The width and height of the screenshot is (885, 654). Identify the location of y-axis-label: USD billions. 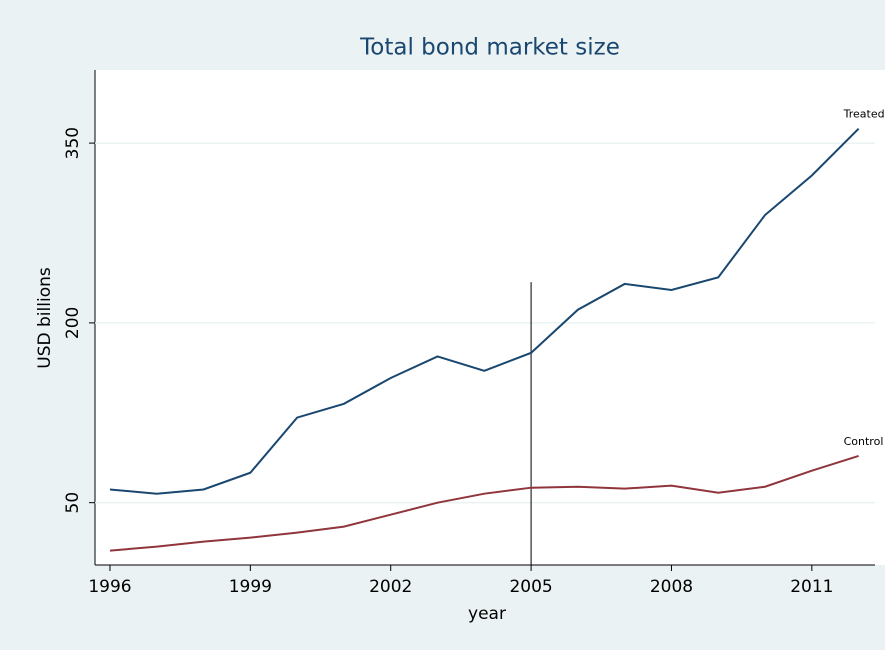
(45, 318).